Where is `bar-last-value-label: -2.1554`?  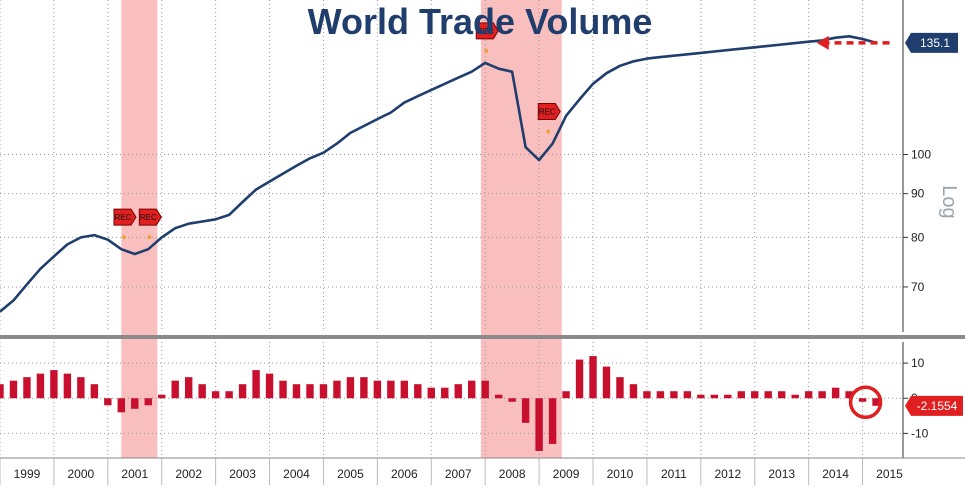 bar-last-value-label: -2.1554 is located at coordinates (937, 406).